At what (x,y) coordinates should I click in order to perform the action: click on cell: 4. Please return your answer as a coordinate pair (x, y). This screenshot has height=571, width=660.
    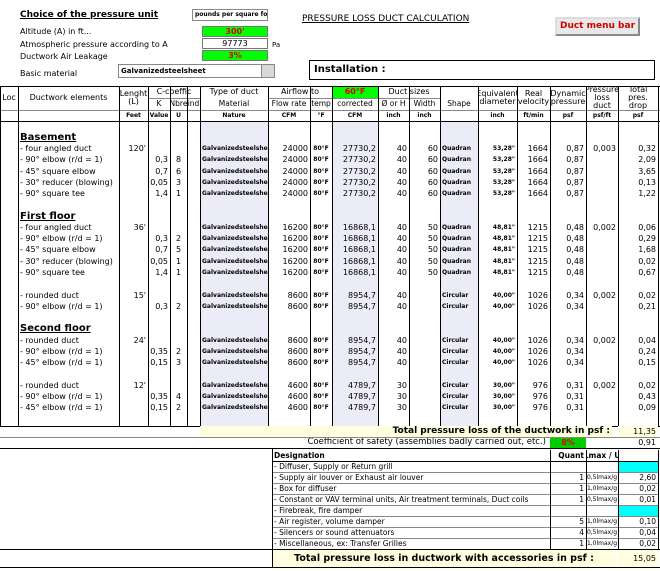
    Looking at the image, I should click on (568, 532).